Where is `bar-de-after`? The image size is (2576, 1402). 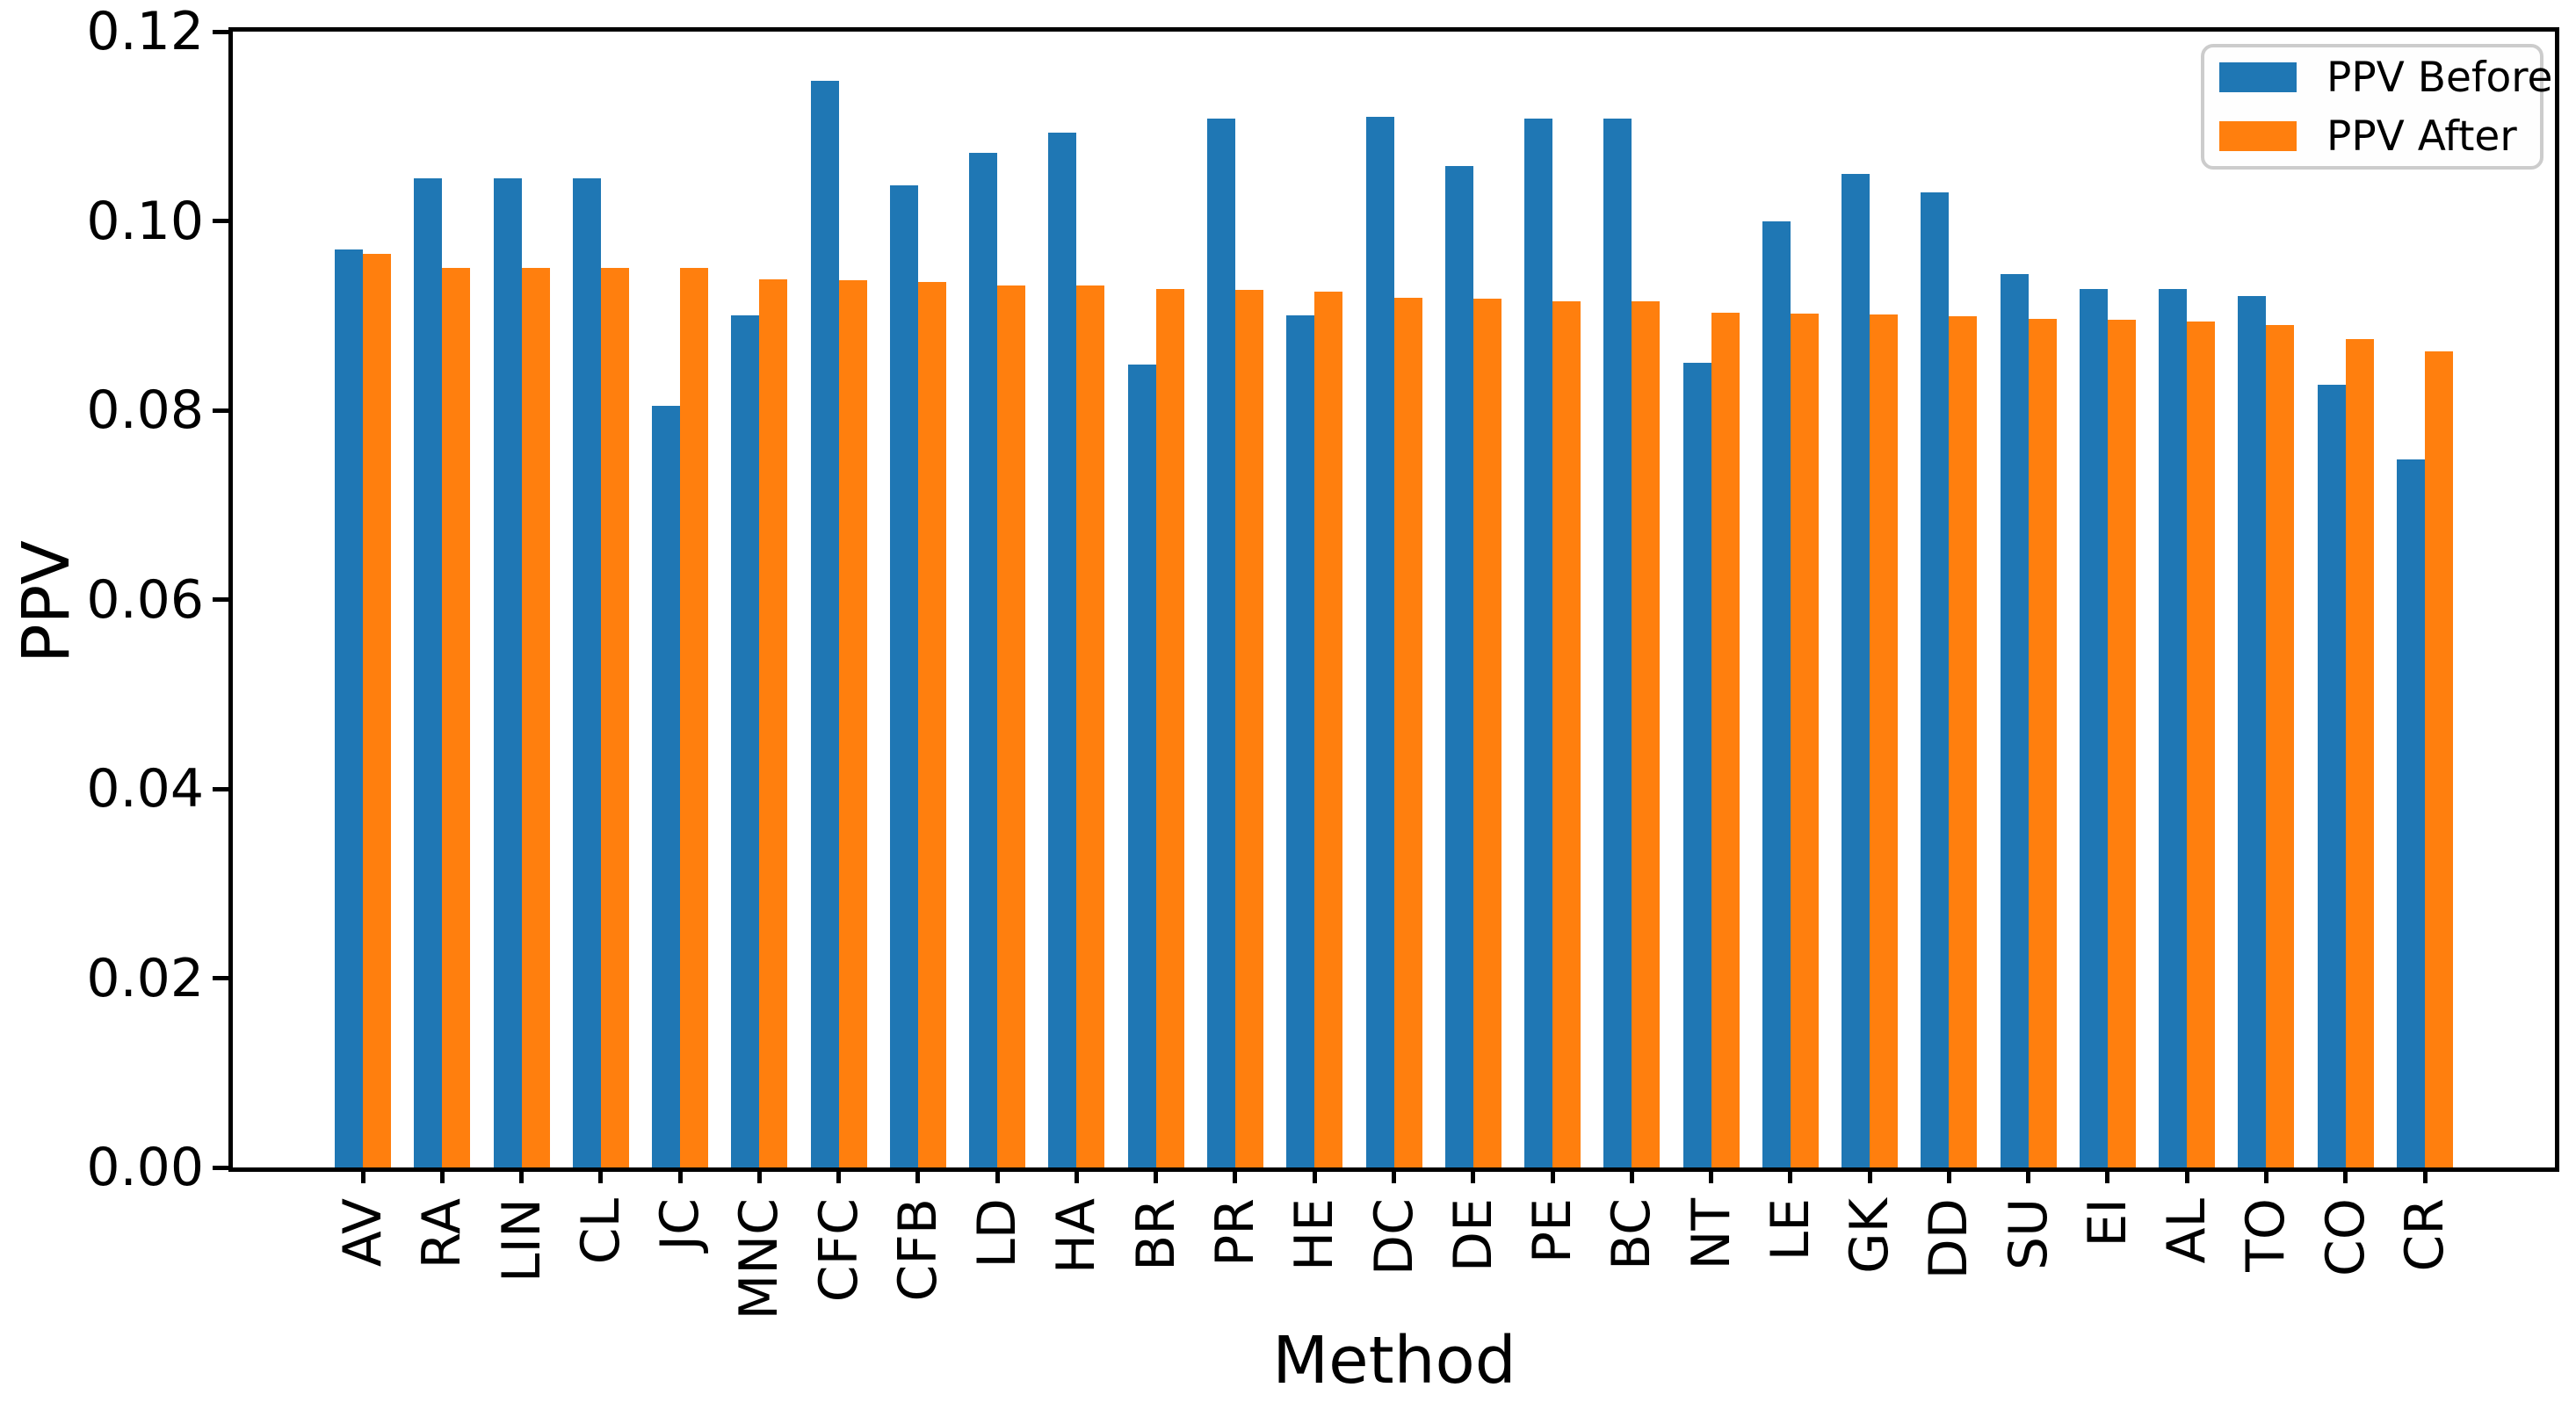
bar-de-after is located at coordinates (1487, 733).